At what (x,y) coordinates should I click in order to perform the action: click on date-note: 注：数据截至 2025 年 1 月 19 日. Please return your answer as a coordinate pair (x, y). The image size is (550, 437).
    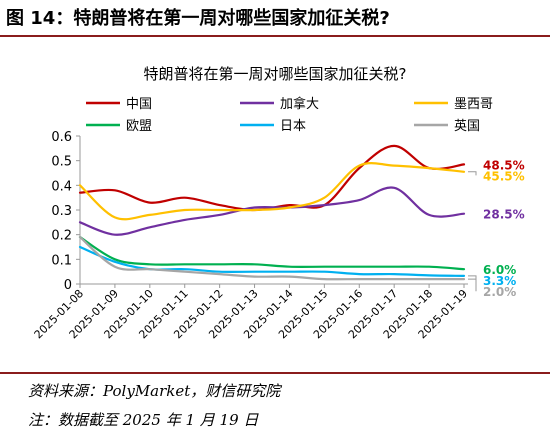
    Looking at the image, I should click on (143, 420).